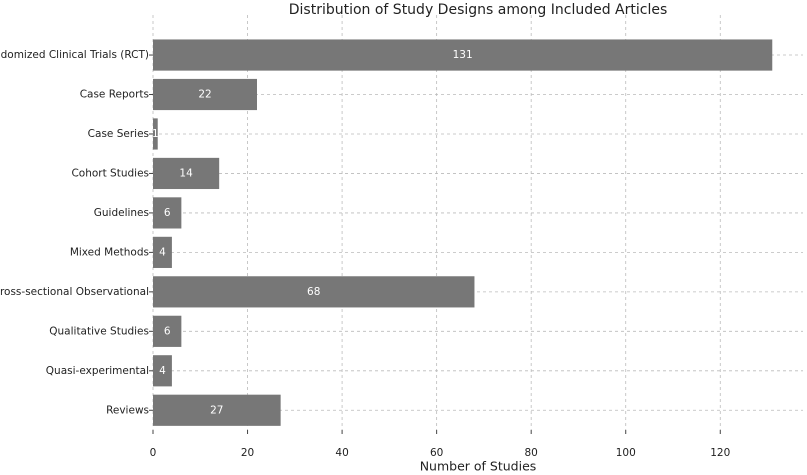 Image resolution: width=807 pixels, height=475 pixels. I want to click on y-tick-label: Mixed Methods, so click(109, 252).